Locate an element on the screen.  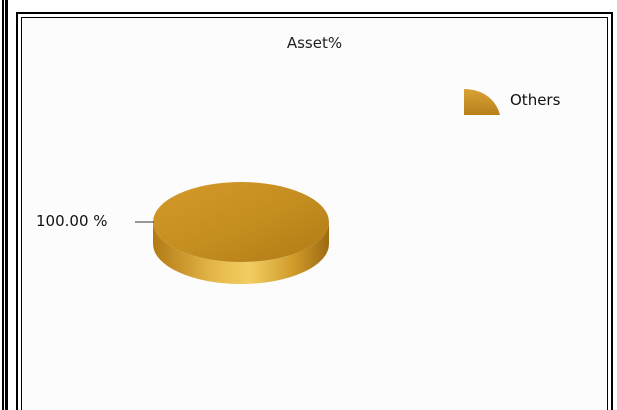
left-panel-divider is located at coordinates (3, 205).